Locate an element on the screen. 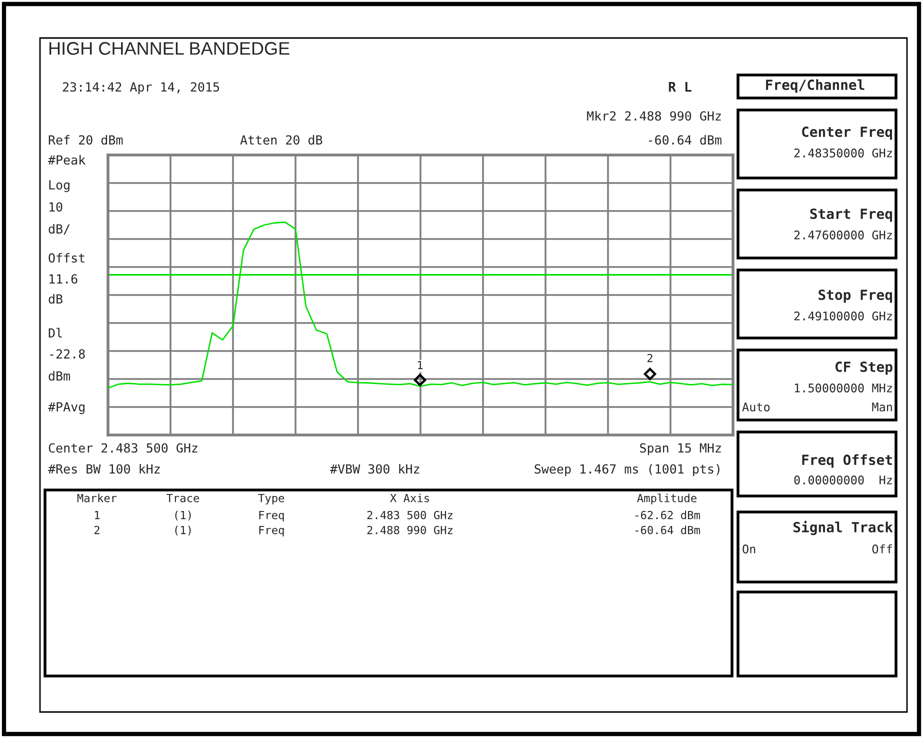 This screenshot has width=923, height=738. text: R L is located at coordinates (680, 87).